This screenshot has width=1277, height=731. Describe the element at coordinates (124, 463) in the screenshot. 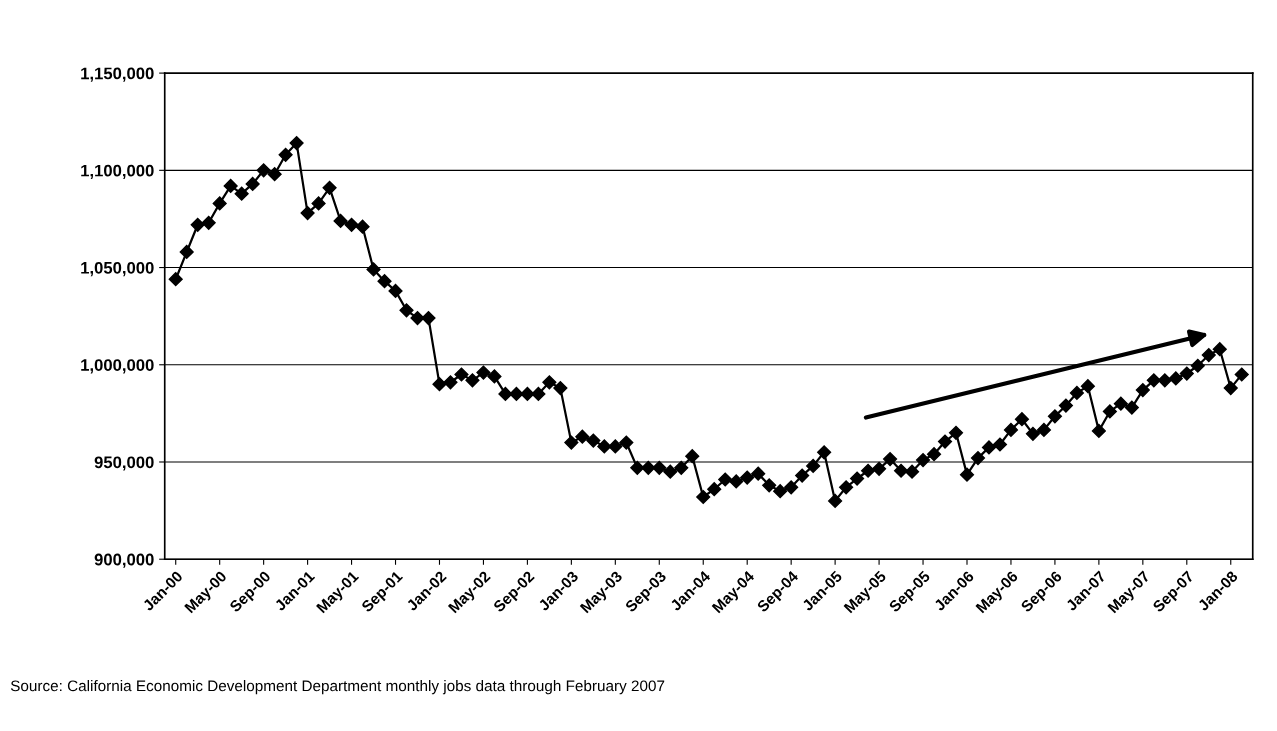

I see `y-tick-label: 950,000` at that location.